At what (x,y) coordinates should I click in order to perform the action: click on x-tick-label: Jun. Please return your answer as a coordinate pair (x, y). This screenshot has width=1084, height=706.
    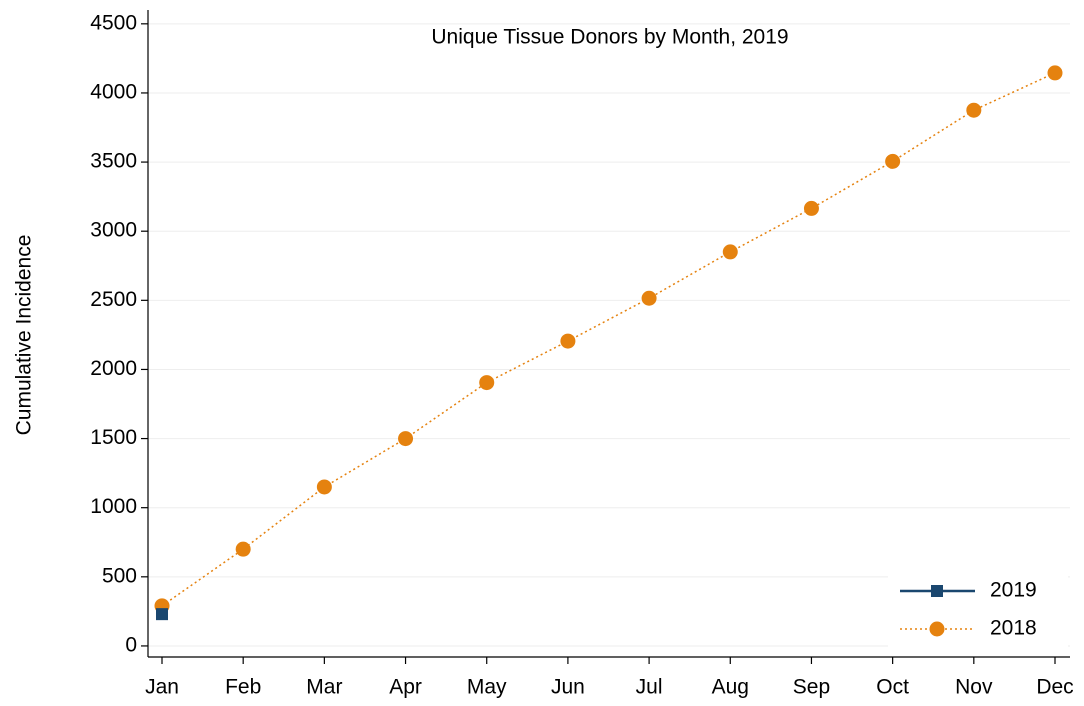
    Looking at the image, I should click on (568, 687).